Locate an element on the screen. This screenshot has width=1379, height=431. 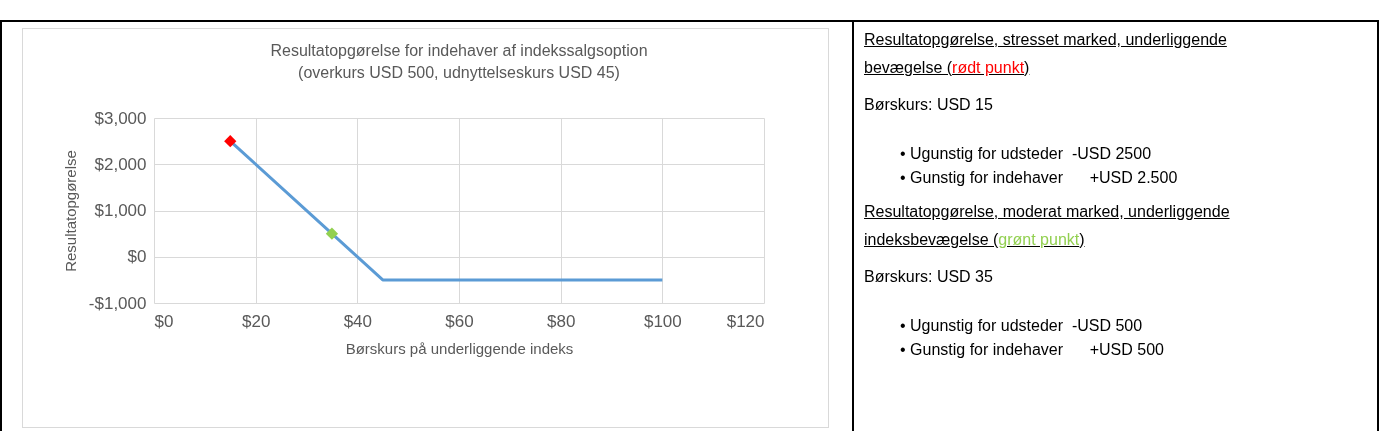
x-tick-label: $120 is located at coordinates (745, 321).